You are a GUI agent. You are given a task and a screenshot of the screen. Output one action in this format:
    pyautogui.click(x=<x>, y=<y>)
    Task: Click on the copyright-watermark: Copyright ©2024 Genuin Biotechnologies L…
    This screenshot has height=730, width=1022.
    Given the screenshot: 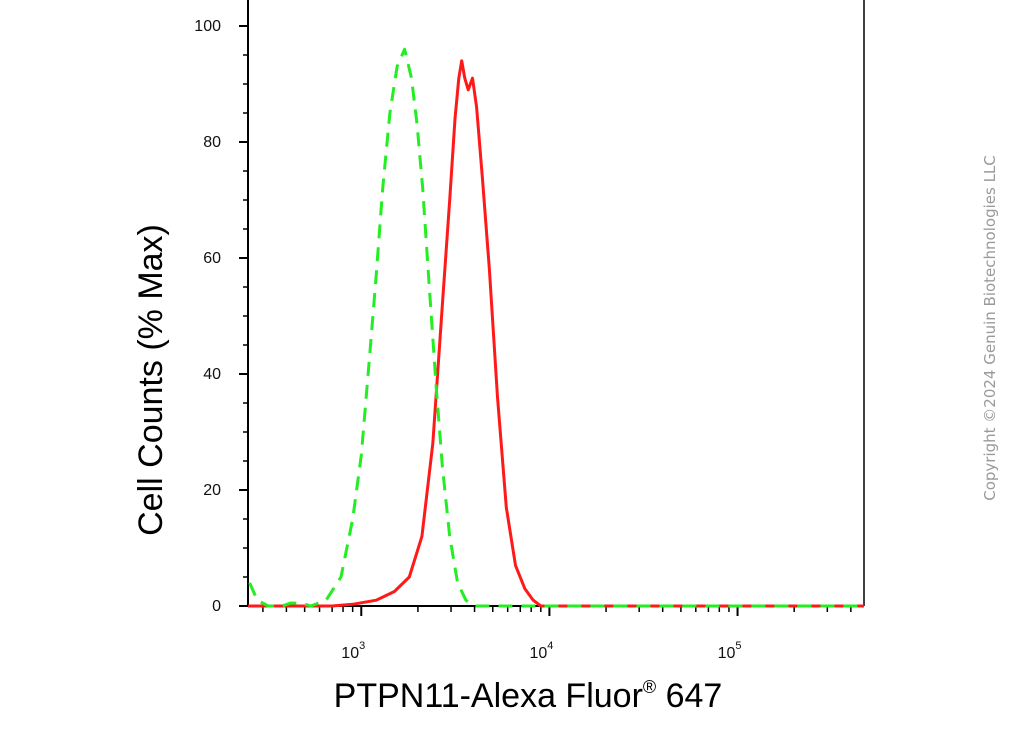 What is the action you would take?
    pyautogui.click(x=990, y=328)
    